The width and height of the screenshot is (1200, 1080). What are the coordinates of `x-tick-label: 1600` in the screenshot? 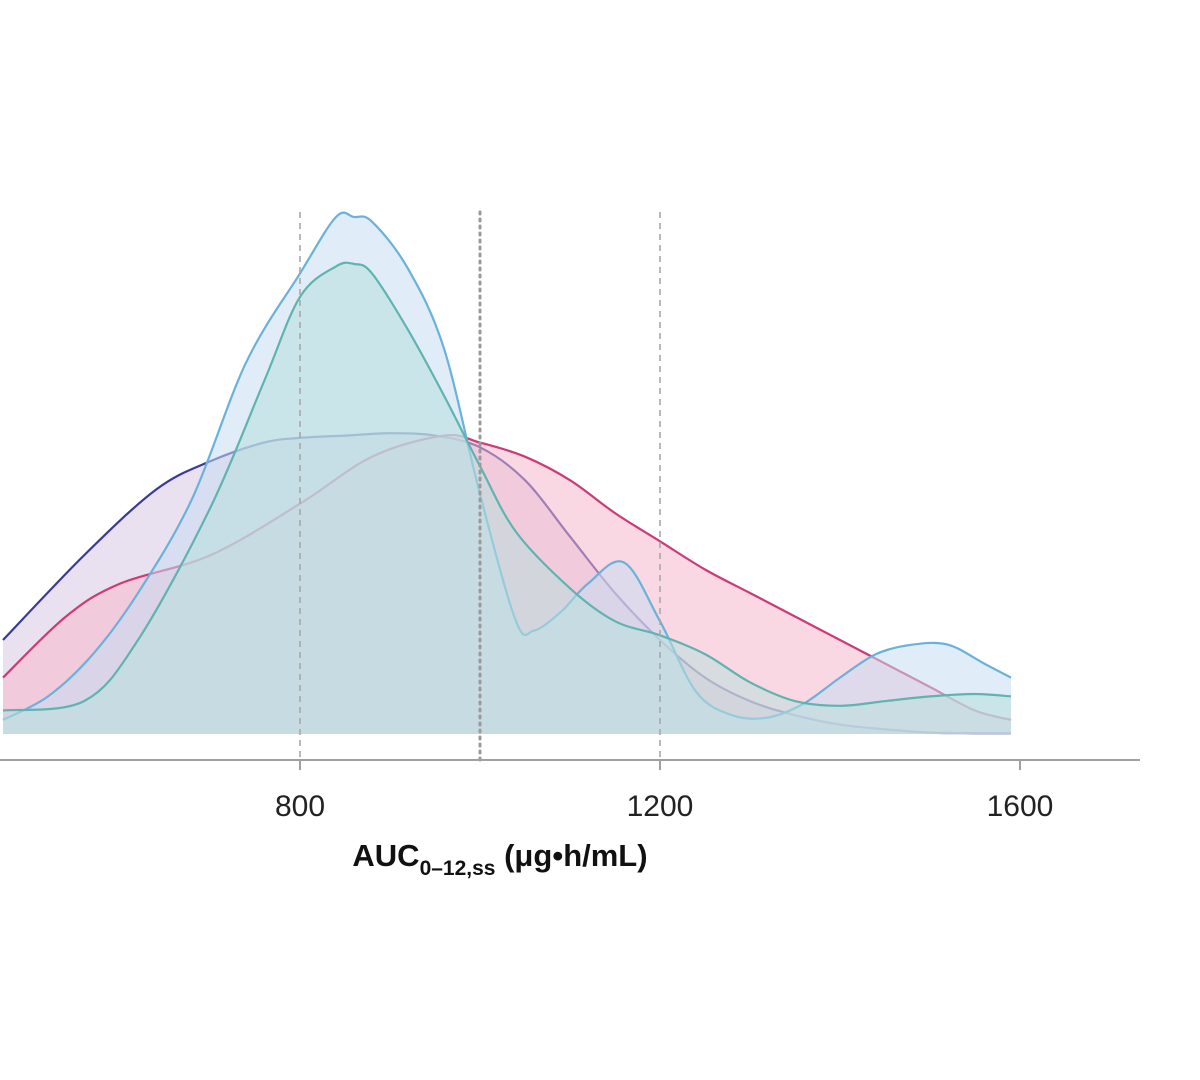 It's located at (1020, 806).